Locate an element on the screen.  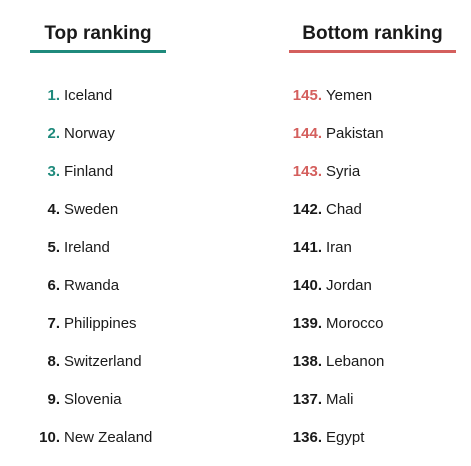
rank-number: 144. is located at coordinates (307, 133).